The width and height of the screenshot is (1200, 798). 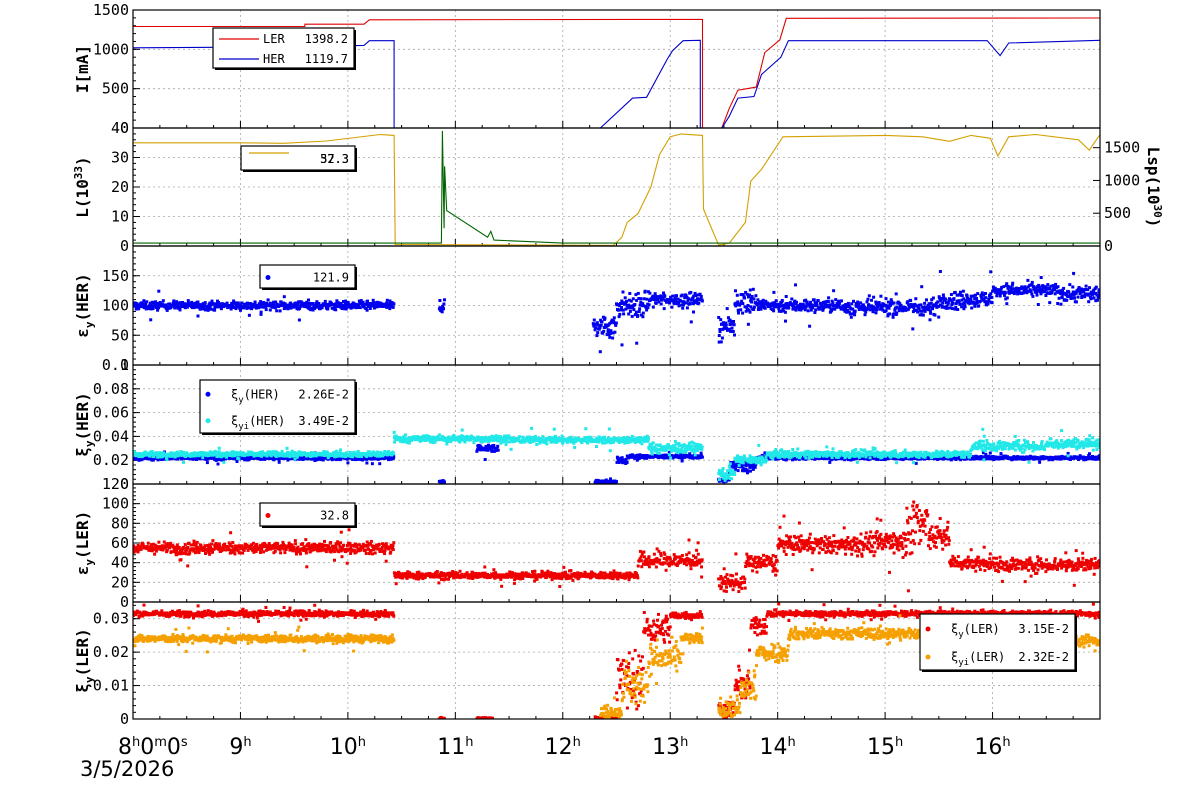 What do you see at coordinates (124, 246) in the screenshot?
I see `y-tick-label: 0` at bounding box center [124, 246].